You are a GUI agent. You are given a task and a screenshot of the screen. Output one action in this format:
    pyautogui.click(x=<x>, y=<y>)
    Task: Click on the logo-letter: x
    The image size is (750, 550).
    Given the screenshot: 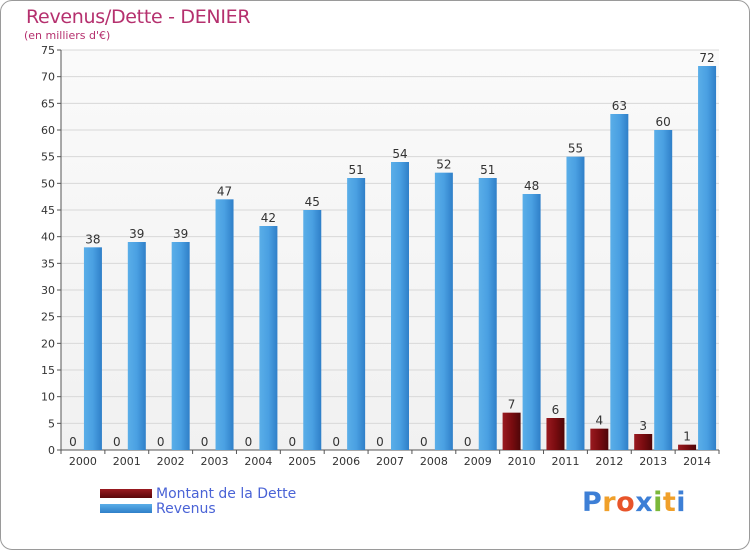 What is the action you would take?
    pyautogui.click(x=644, y=502)
    